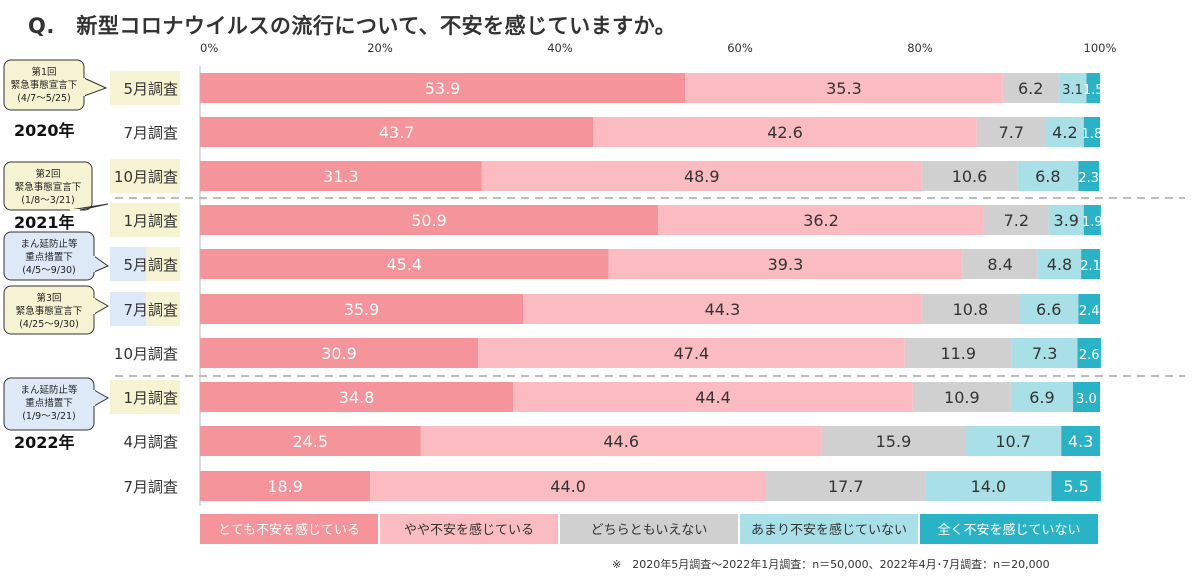 This screenshot has height=579, width=1200. What do you see at coordinates (1041, 397) in the screenshot?
I see `data-label: 6.9` at bounding box center [1041, 397].